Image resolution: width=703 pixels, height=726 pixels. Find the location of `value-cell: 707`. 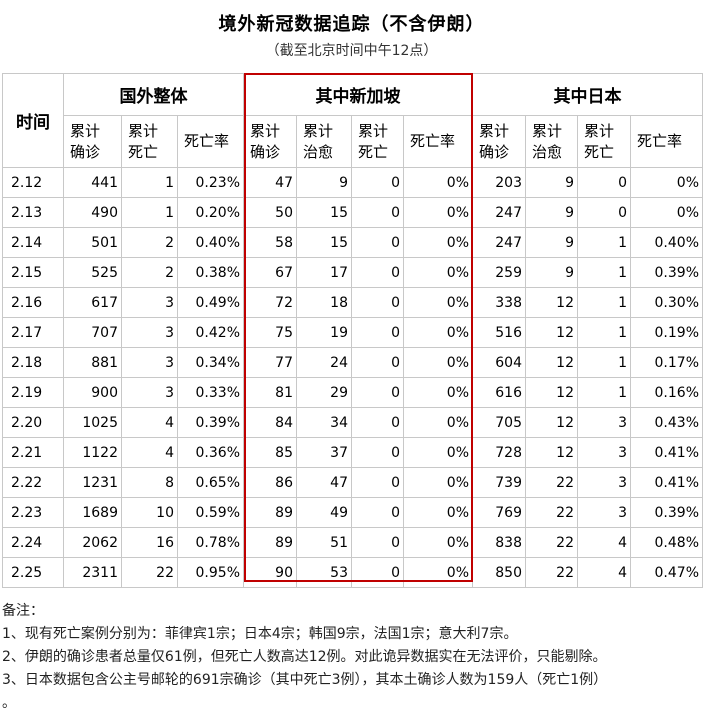

value-cell: 707 is located at coordinates (92, 332).